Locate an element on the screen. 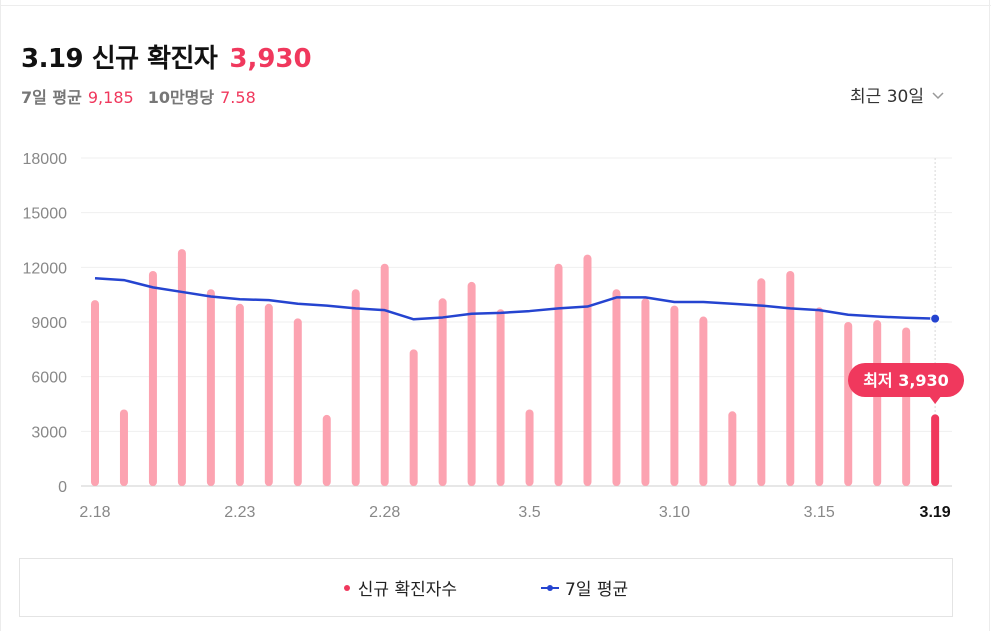 The image size is (997, 631). legend-item-7day-avg: 7일 평균 is located at coordinates (584, 587).